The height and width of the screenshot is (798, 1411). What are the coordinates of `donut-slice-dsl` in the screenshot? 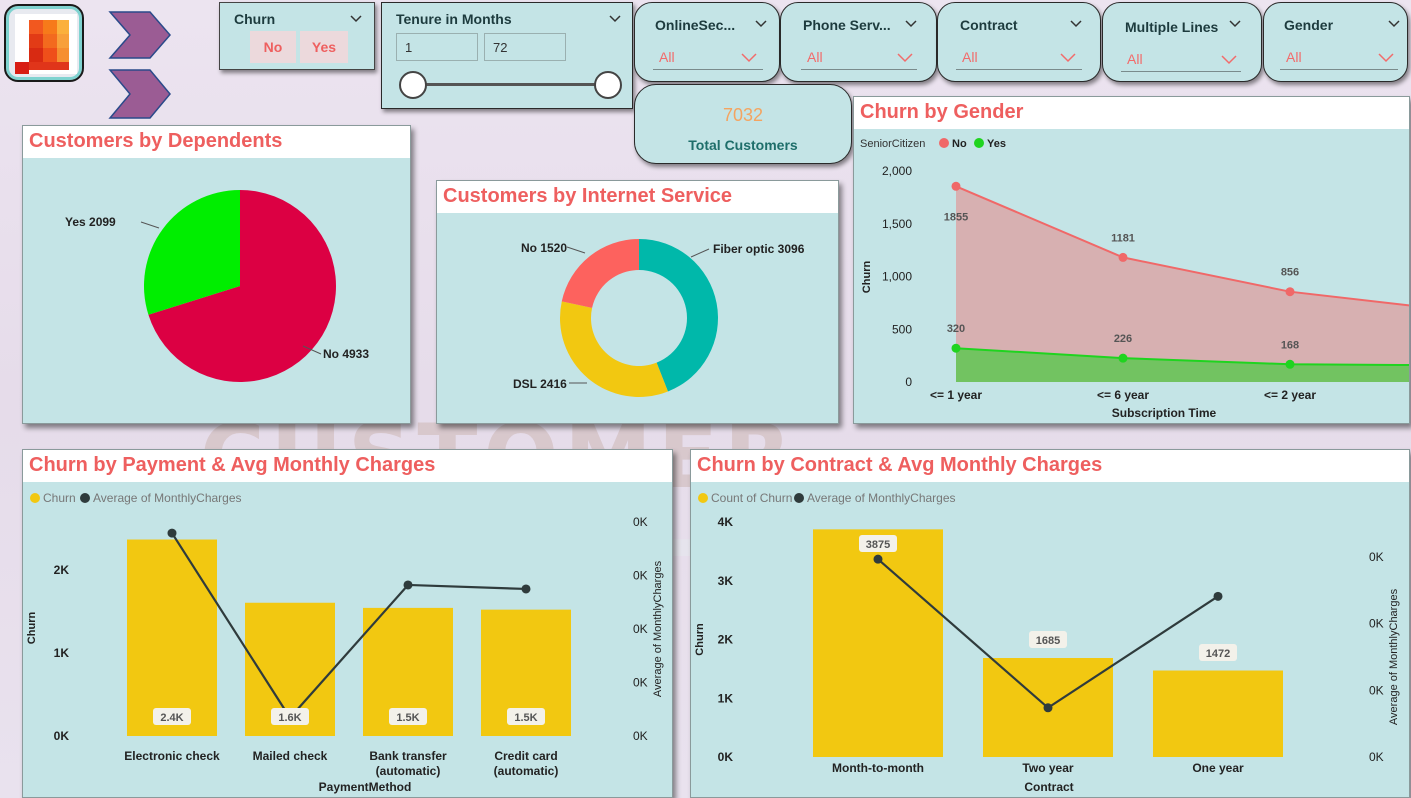 It's located at (614, 349).